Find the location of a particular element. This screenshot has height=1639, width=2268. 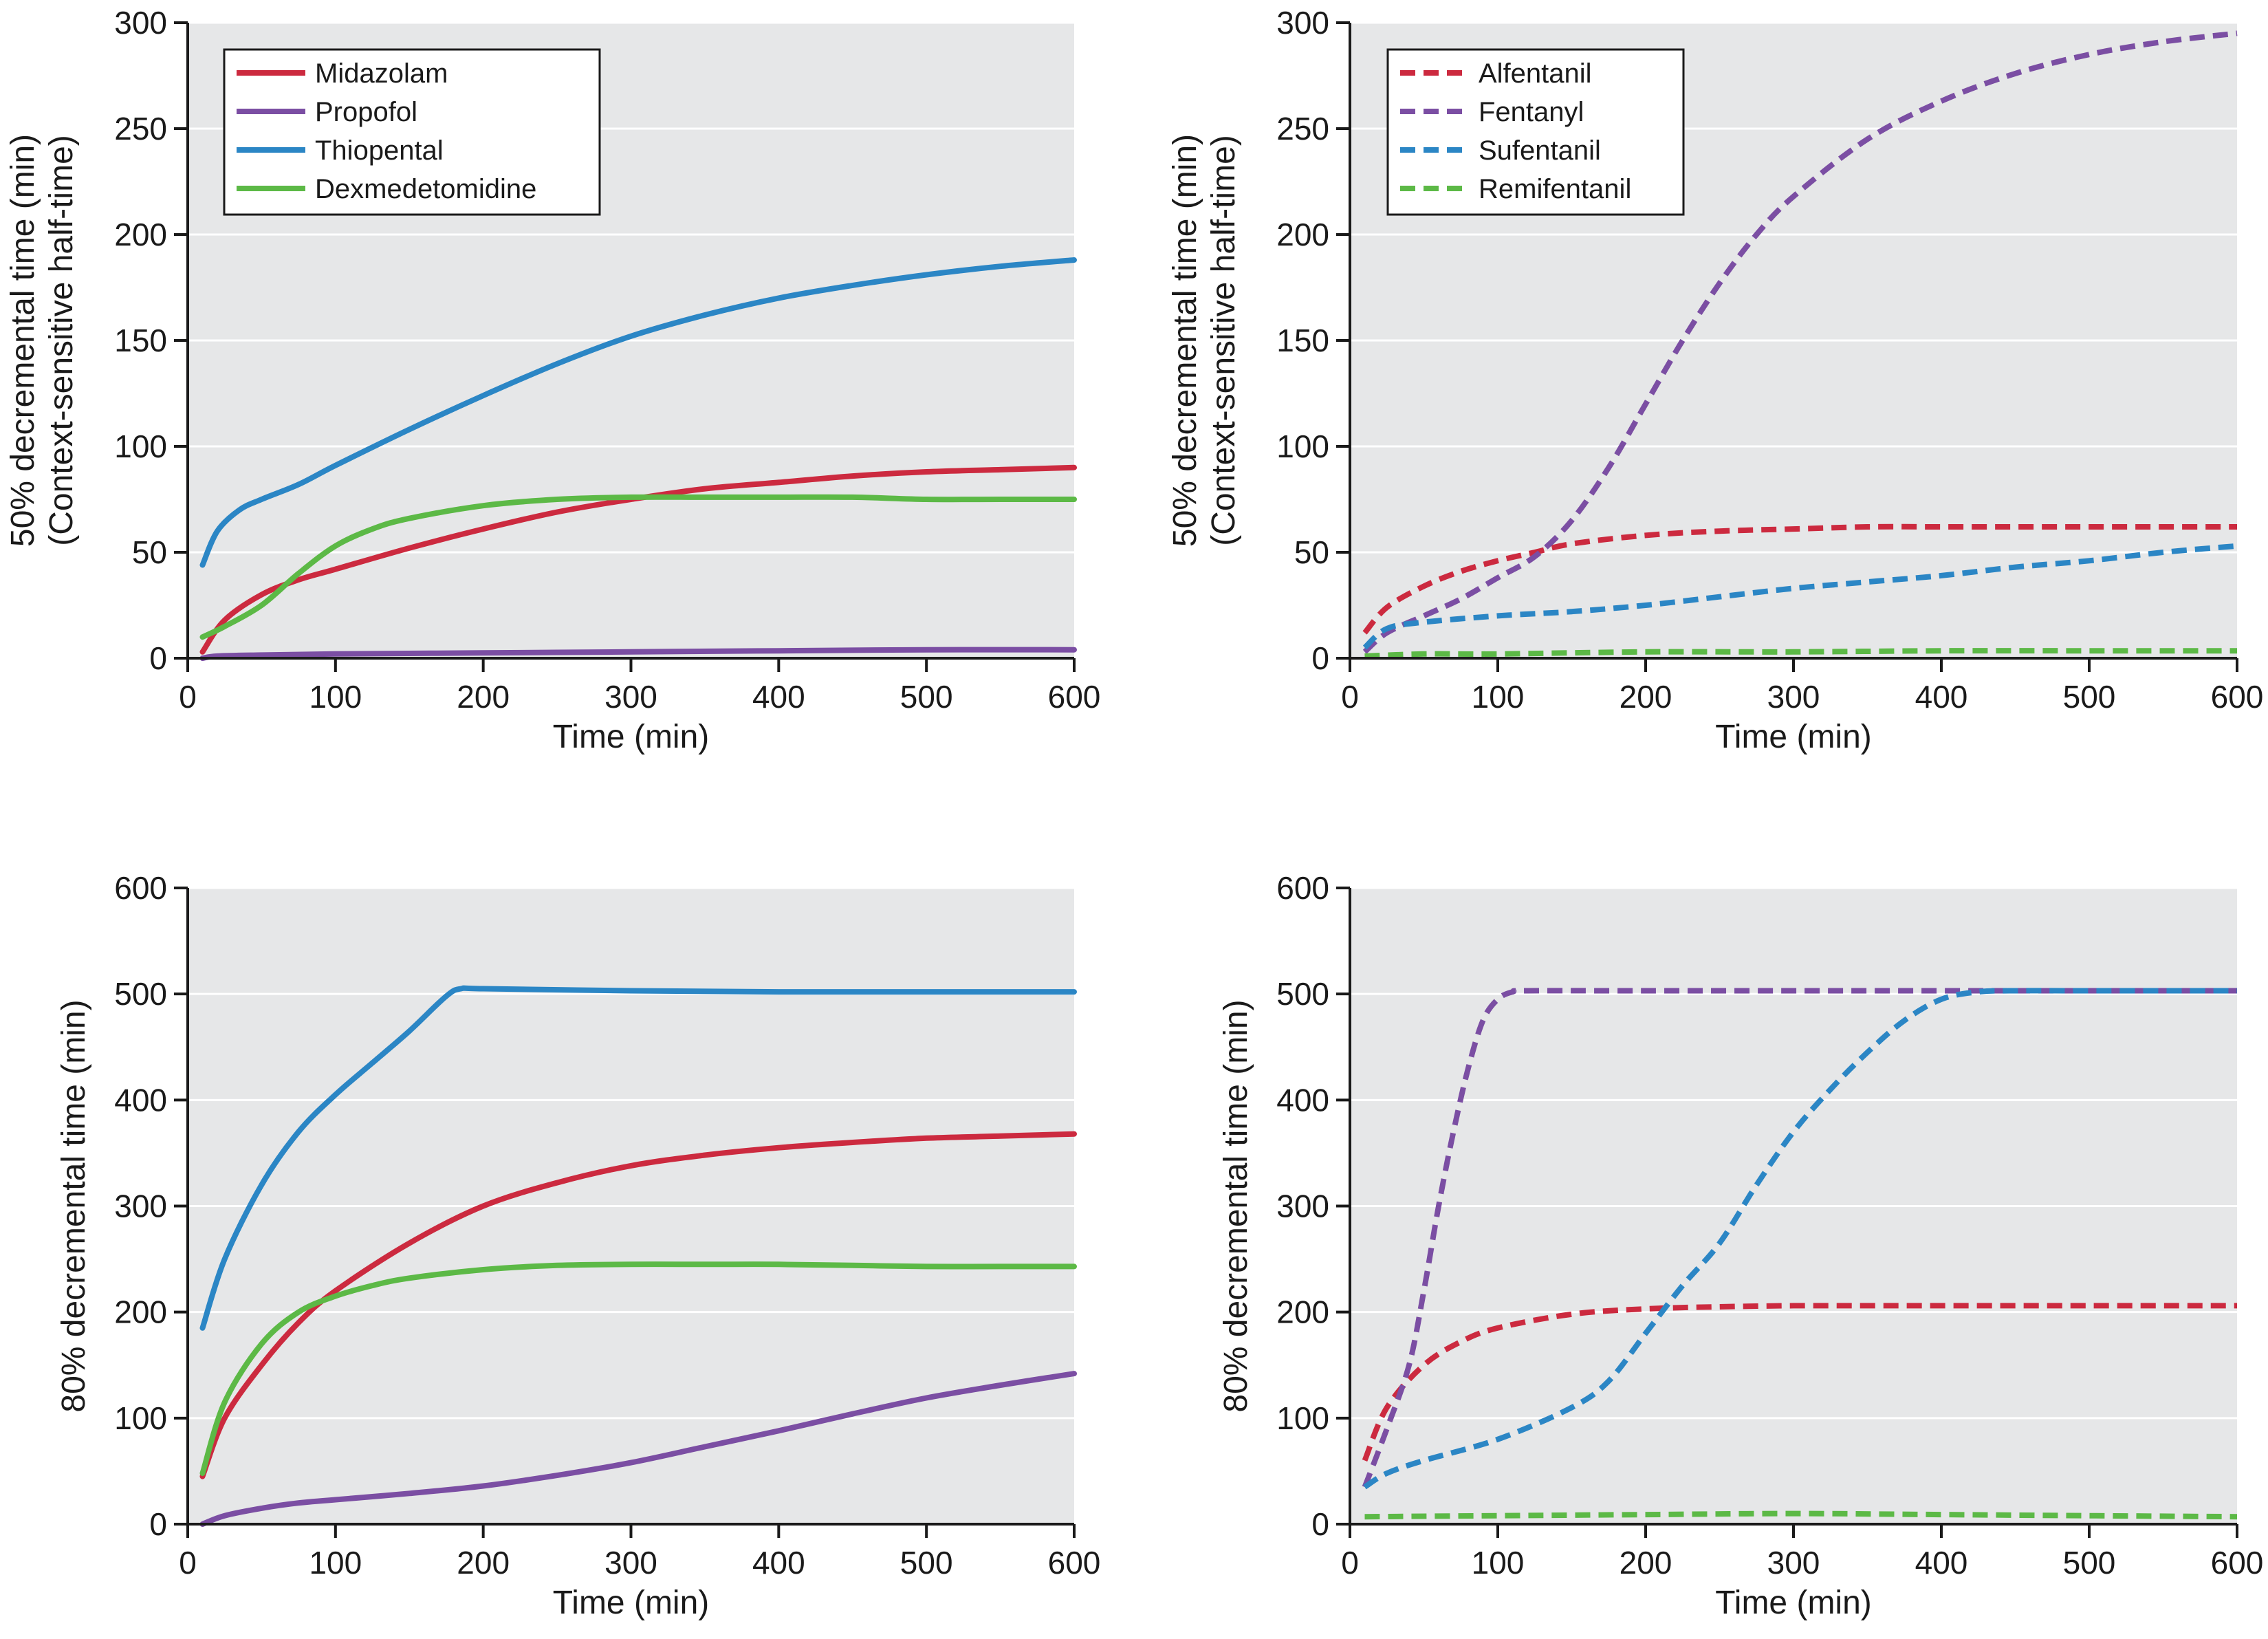

legend-label-remifentanil: Remifentanil is located at coordinates (1555, 189).